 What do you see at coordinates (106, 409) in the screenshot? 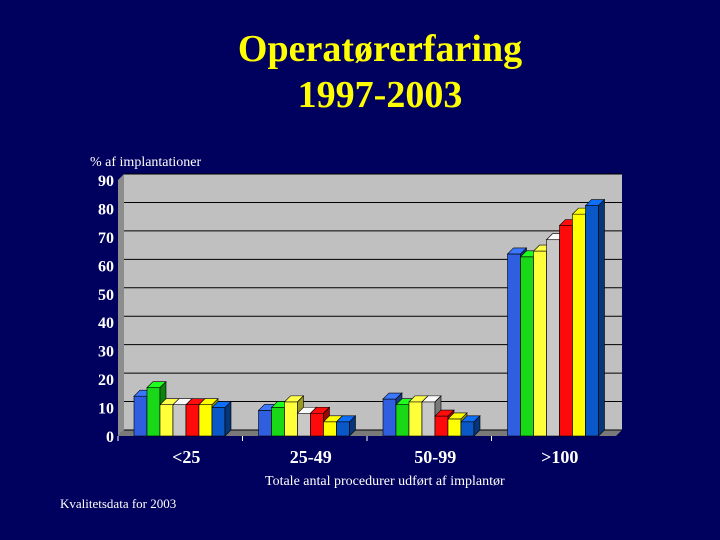
I see `y-tick-label: 10` at bounding box center [106, 409].